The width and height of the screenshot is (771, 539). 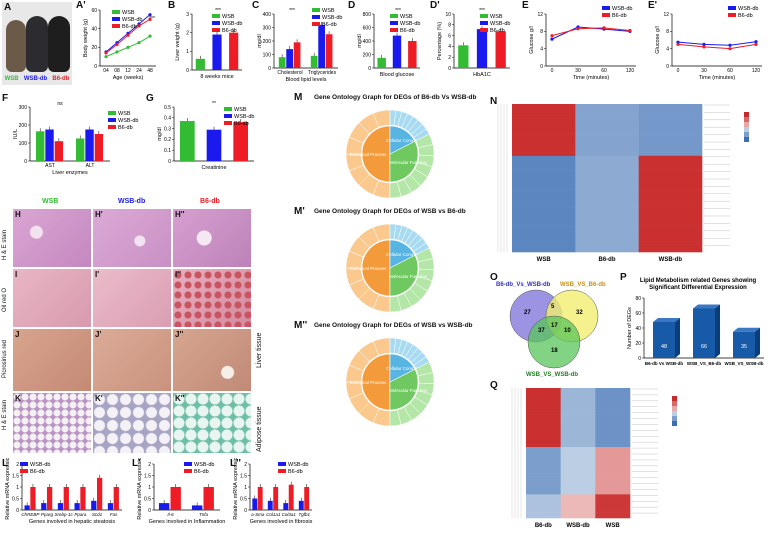 I want to click on panel-label: M', so click(x=299, y=211).